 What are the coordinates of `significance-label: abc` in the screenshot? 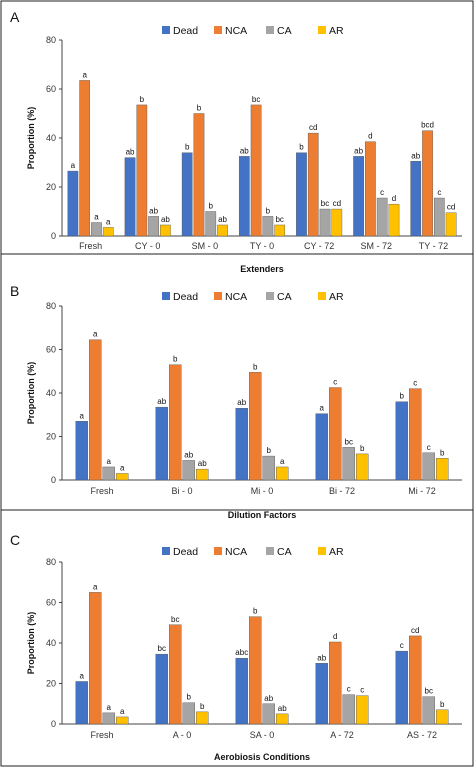 It's located at (241, 652).